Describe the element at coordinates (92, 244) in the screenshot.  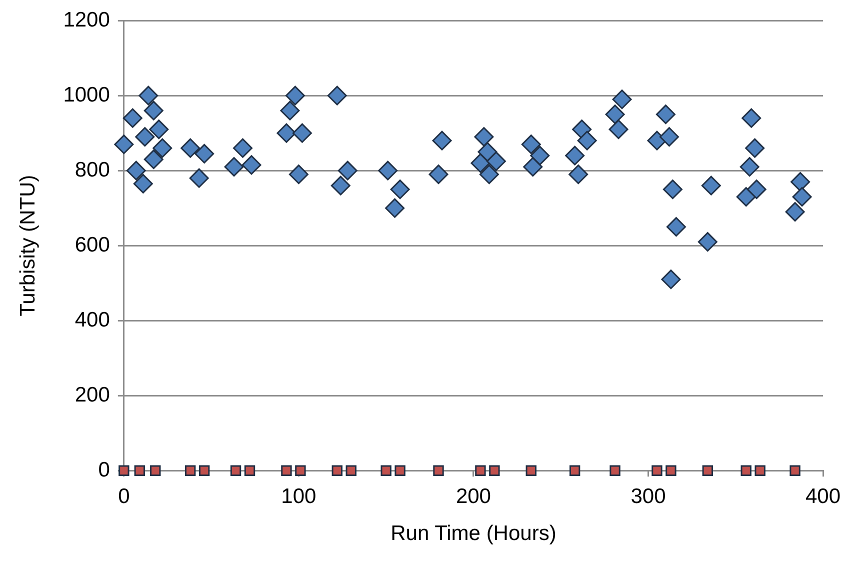
I see `y-tick-label: 600` at that location.